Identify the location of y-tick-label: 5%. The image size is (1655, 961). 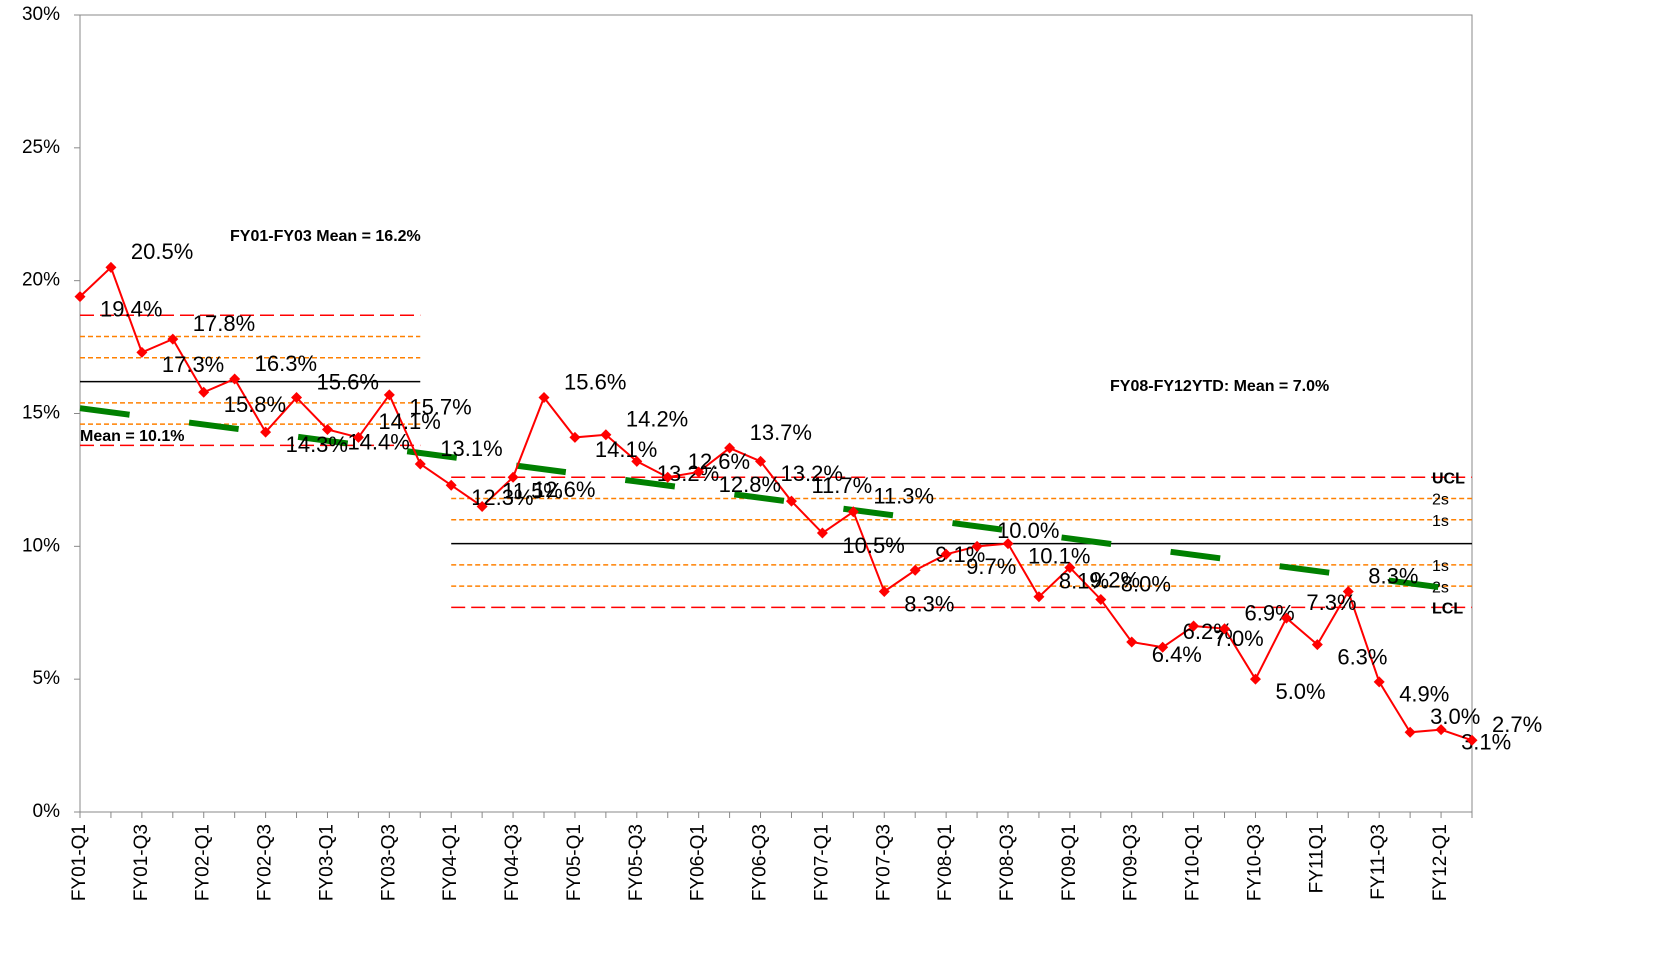
(47, 678).